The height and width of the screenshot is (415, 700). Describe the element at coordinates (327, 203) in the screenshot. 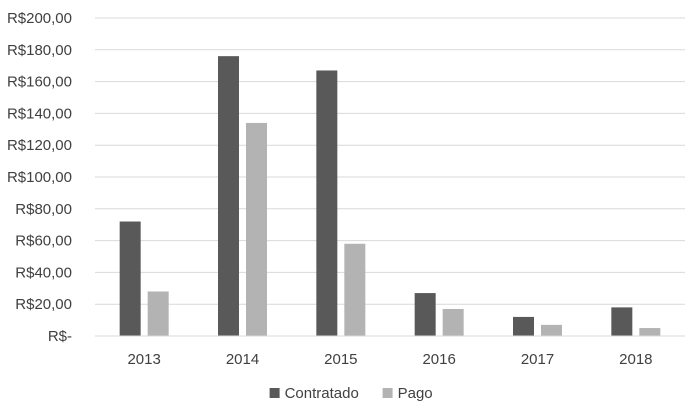

I see `bar-contratado-2015` at that location.